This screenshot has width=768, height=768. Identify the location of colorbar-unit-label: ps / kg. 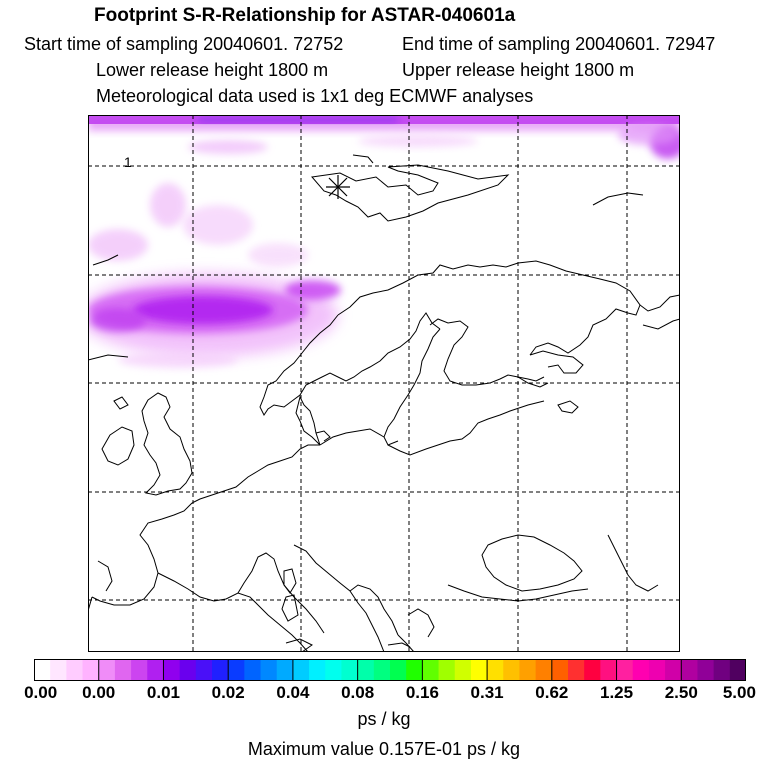
(384, 719).